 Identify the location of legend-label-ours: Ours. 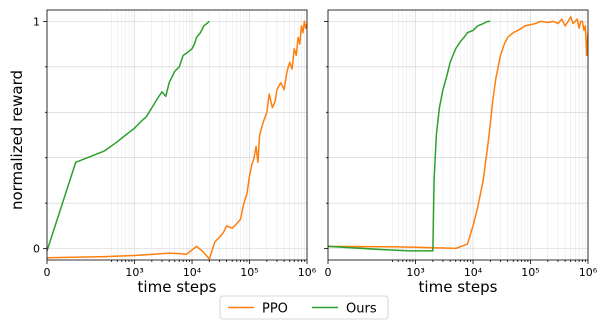
(361, 309).